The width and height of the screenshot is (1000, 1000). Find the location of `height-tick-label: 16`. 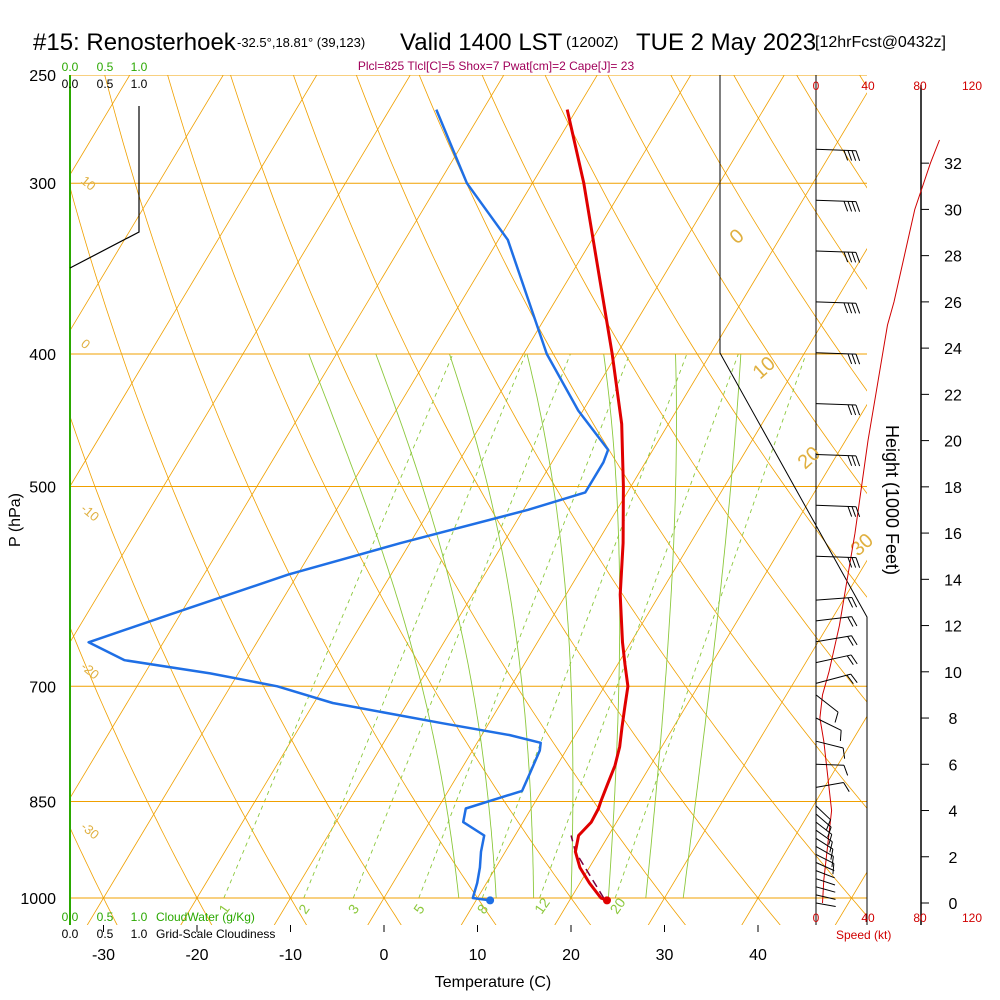

height-tick-label: 16 is located at coordinates (953, 534).